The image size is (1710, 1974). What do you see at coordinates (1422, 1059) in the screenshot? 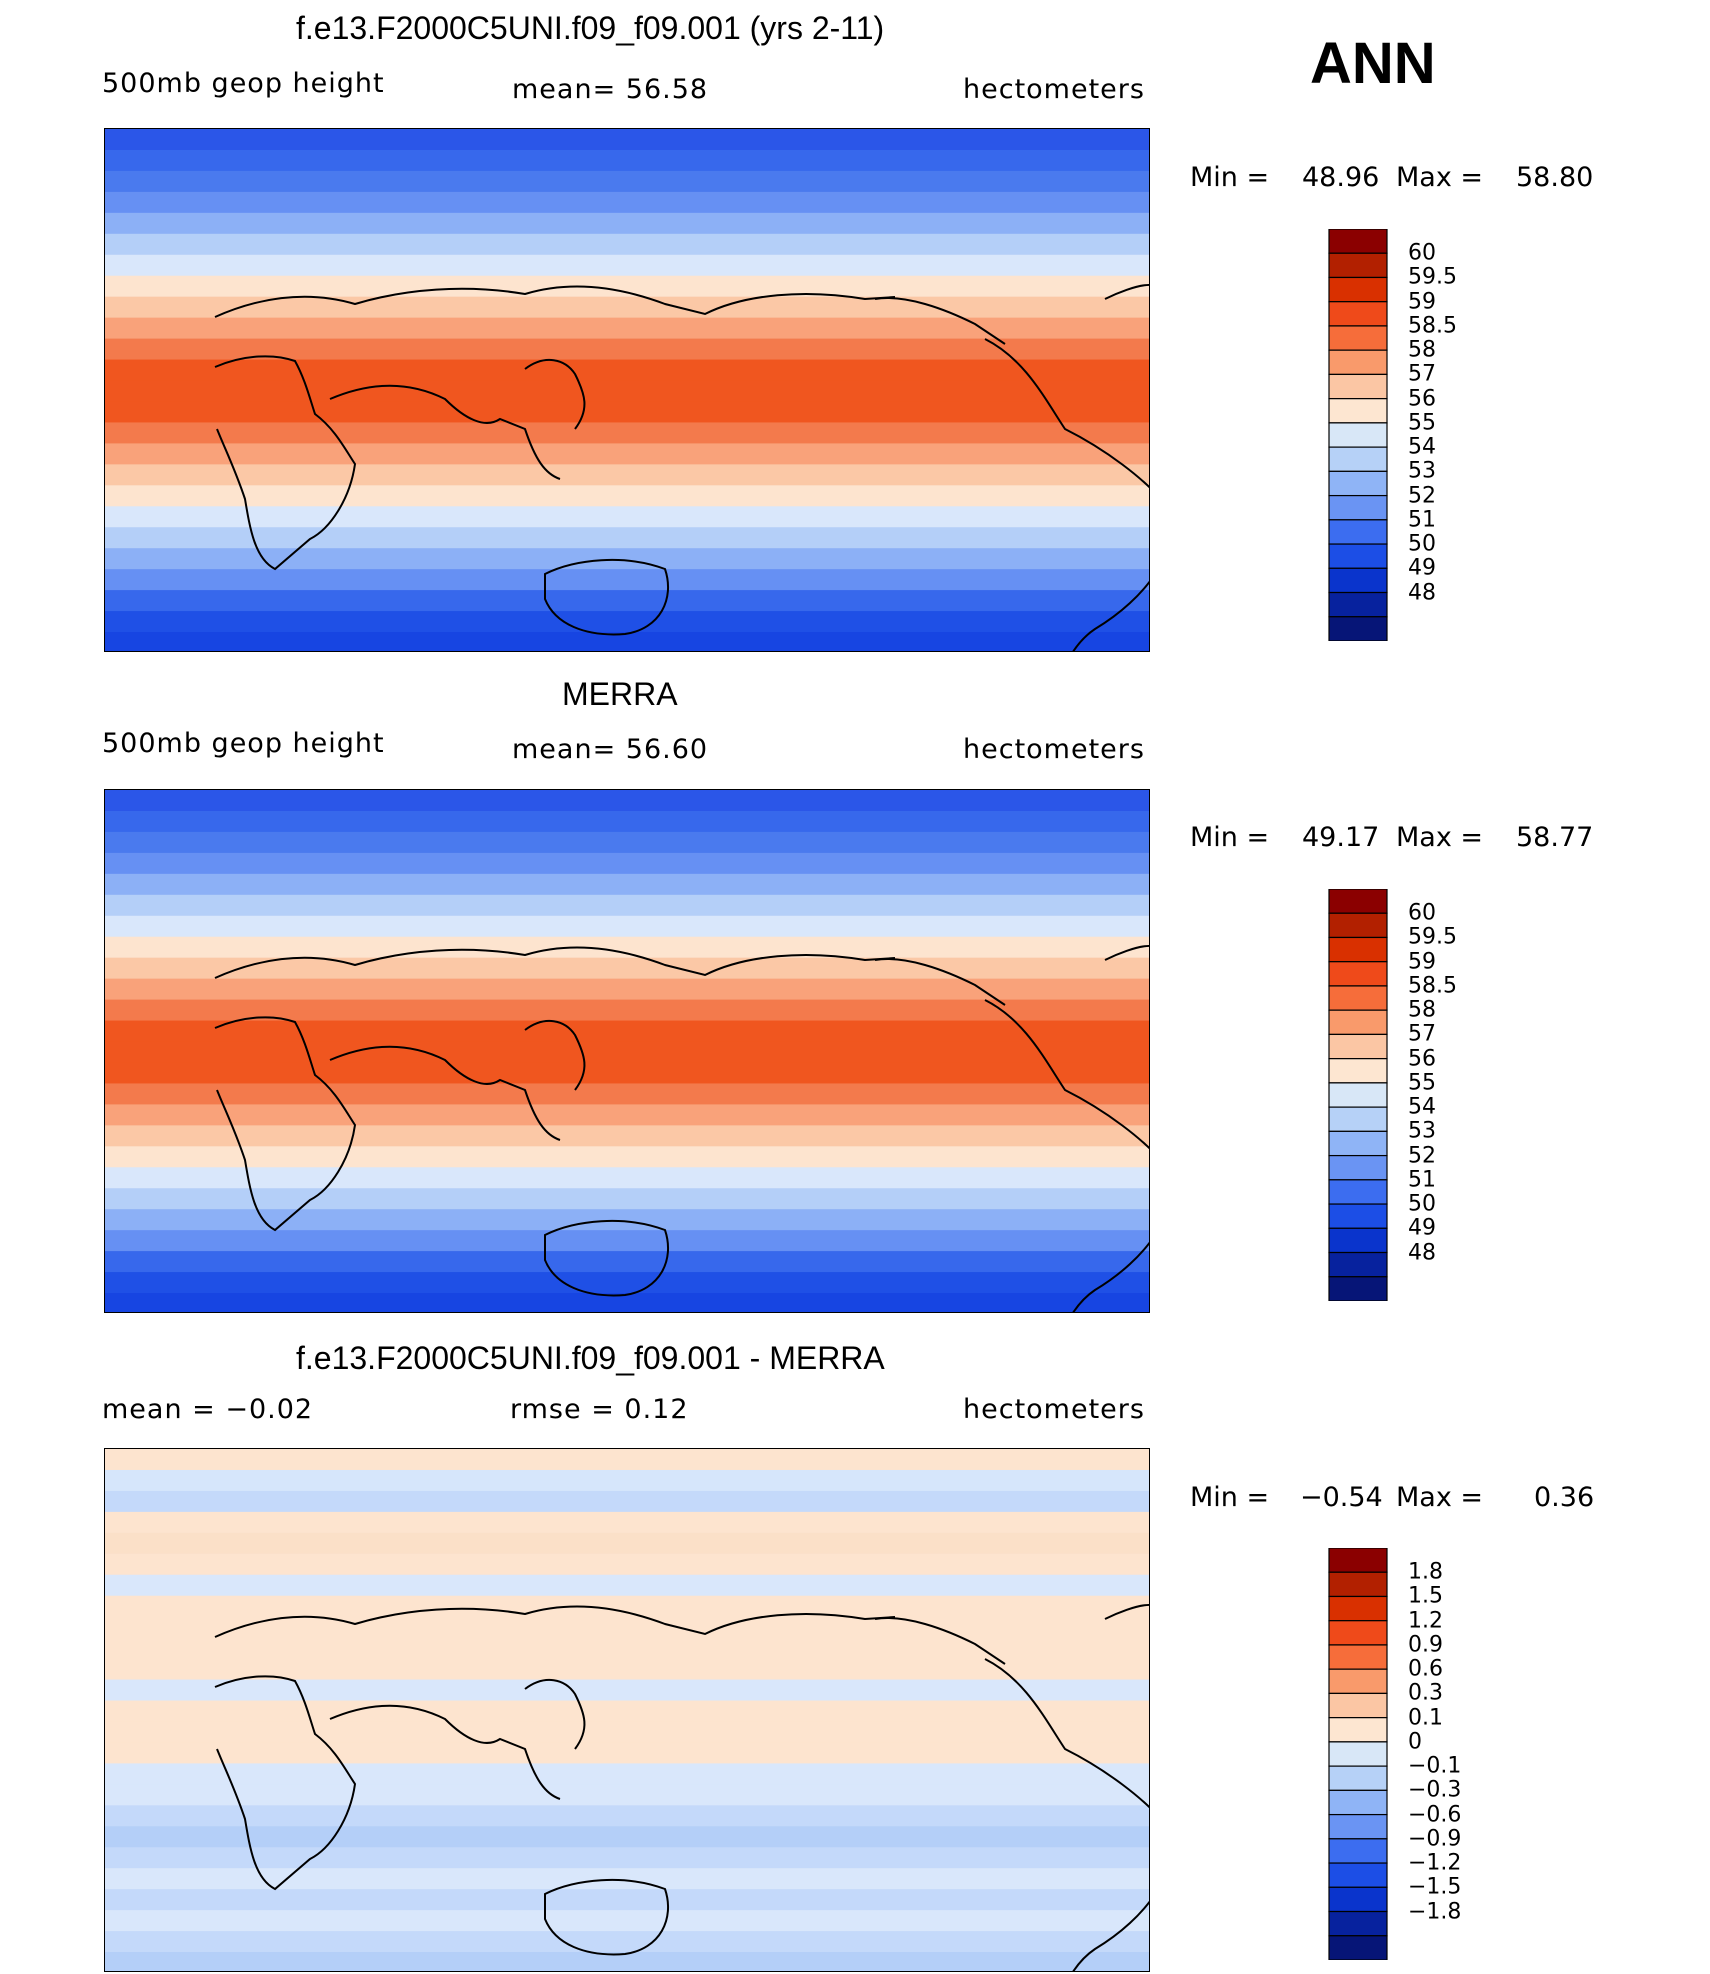
I see `colorbar-tick-label: 56` at bounding box center [1422, 1059].